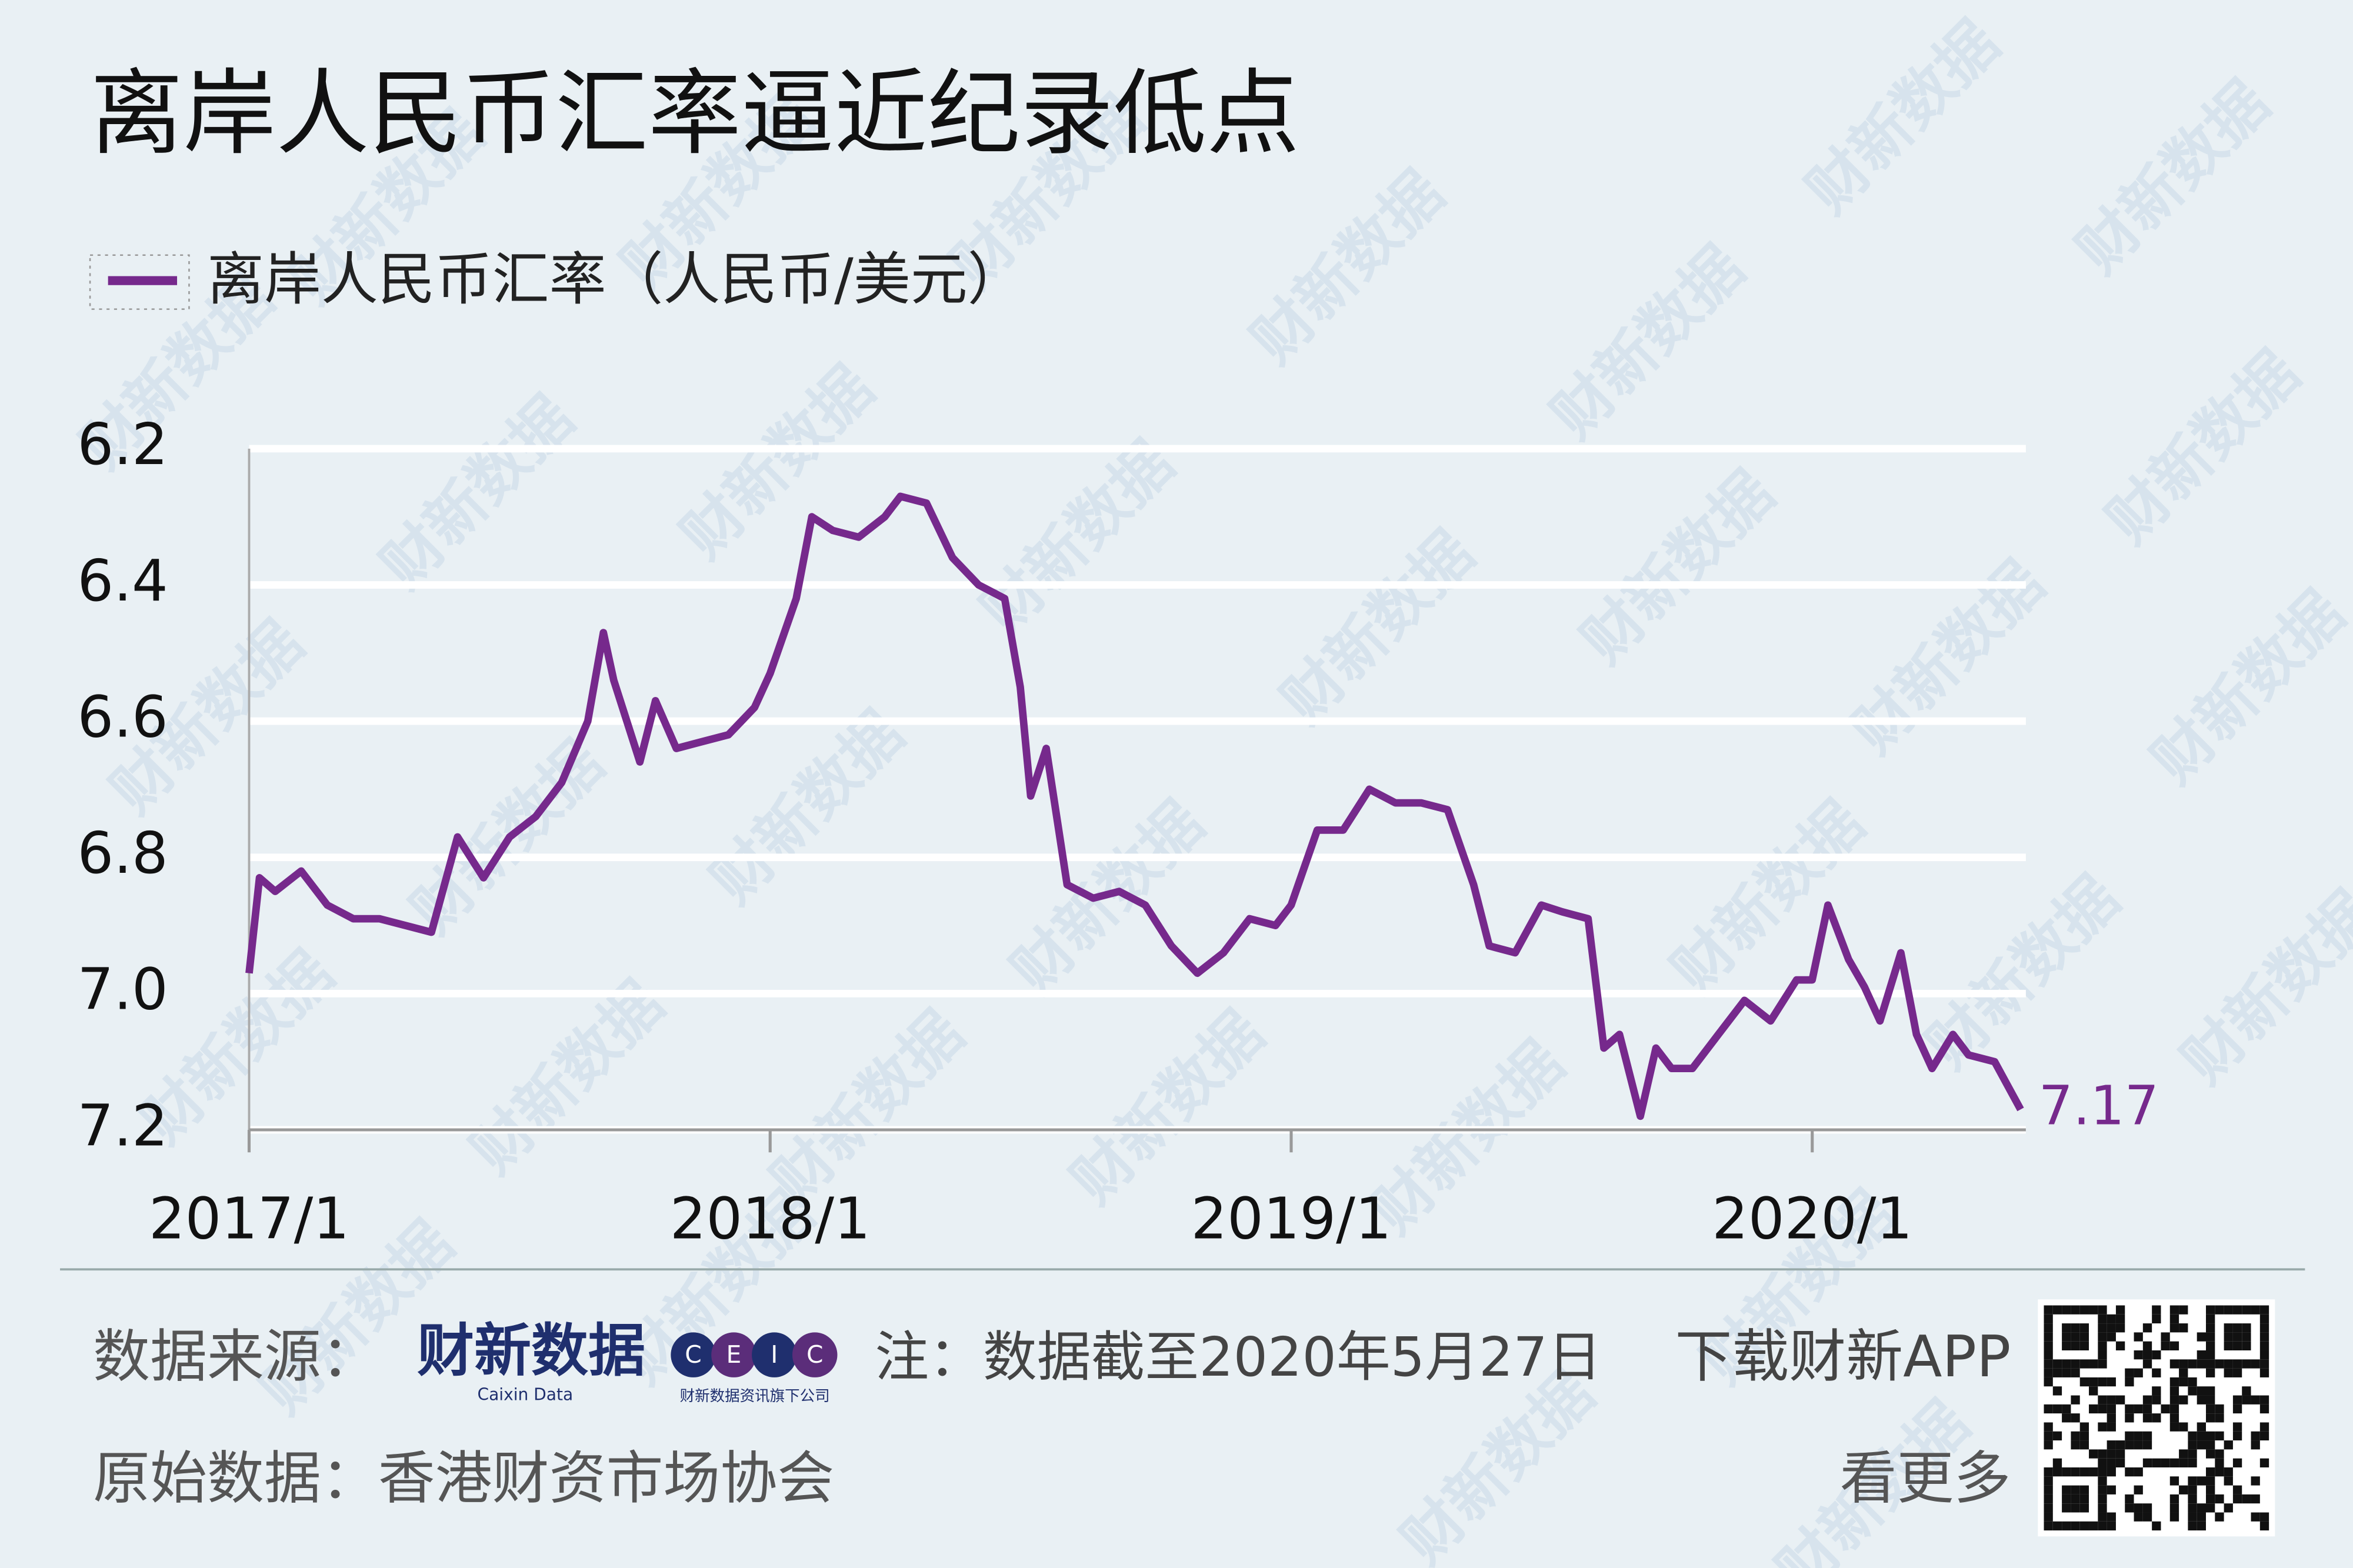  I want to click on logo-name: 财新数据, so click(531, 1350).